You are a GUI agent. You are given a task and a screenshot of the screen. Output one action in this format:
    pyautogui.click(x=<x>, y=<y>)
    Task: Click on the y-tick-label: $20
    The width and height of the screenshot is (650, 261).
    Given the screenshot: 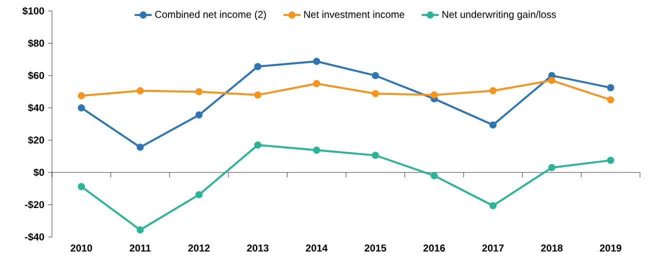 What is the action you would take?
    pyautogui.click(x=36, y=140)
    